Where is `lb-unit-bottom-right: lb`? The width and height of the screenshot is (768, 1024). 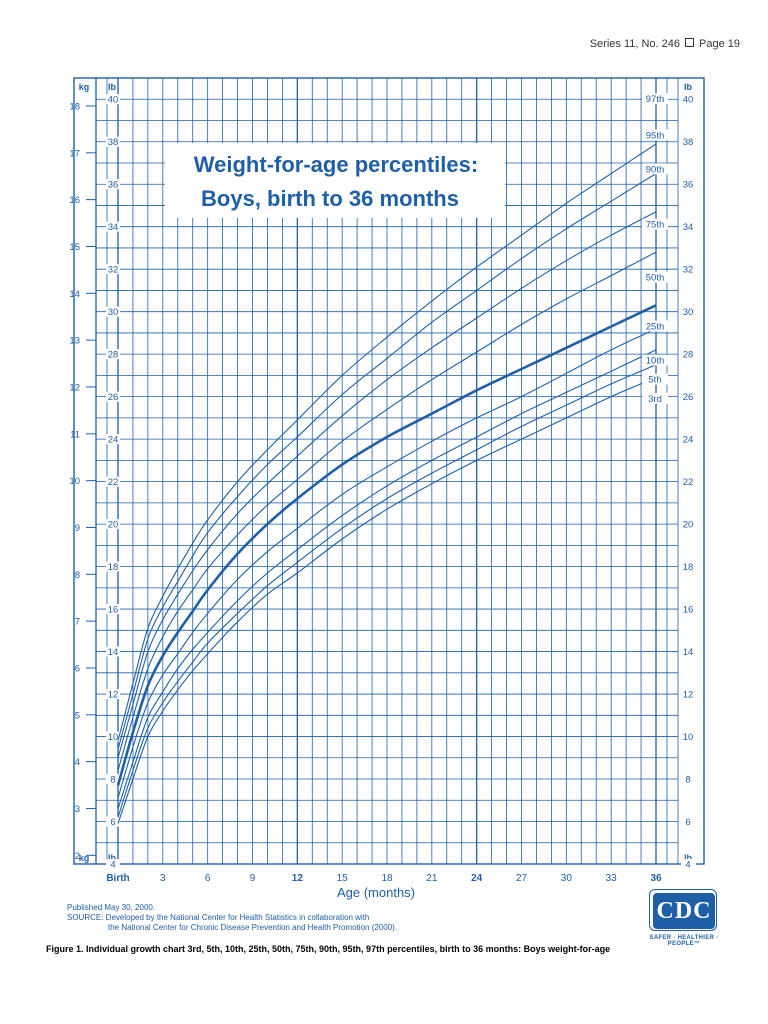 lb-unit-bottom-right: lb is located at coordinates (688, 858).